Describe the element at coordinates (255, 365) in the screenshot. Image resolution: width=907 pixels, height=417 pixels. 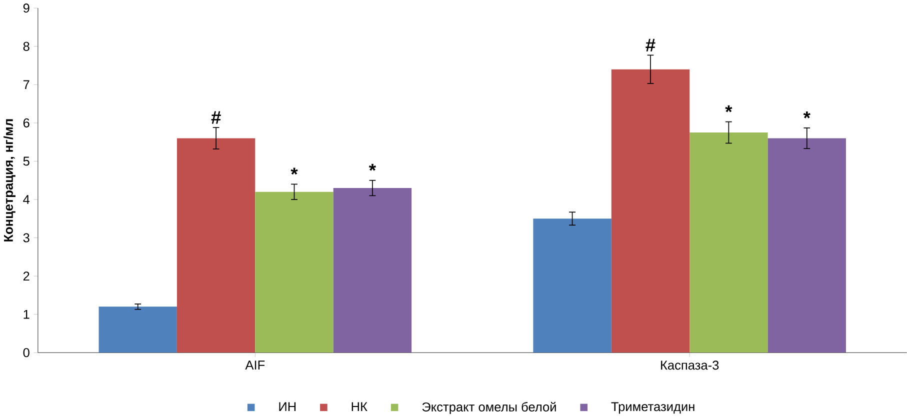
I see `x-tick-label: AIF` at that location.